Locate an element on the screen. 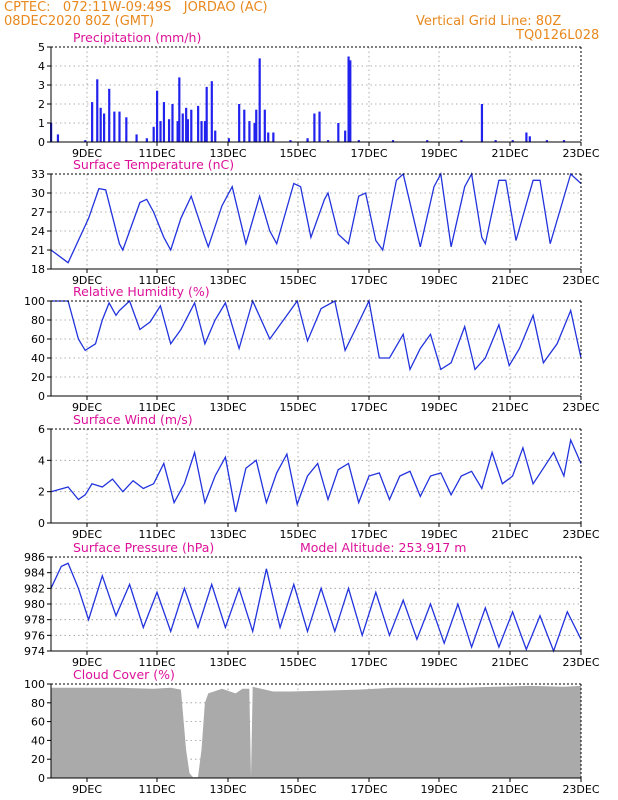 This screenshot has width=618, height=800. cloud-cover-area is located at coordinates (316, 731).